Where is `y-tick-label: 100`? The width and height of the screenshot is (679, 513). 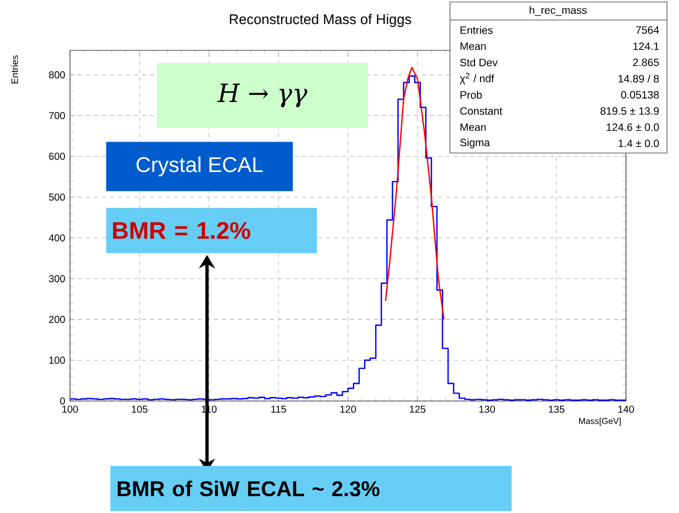 y-tick-label: 100 is located at coordinates (57, 360).